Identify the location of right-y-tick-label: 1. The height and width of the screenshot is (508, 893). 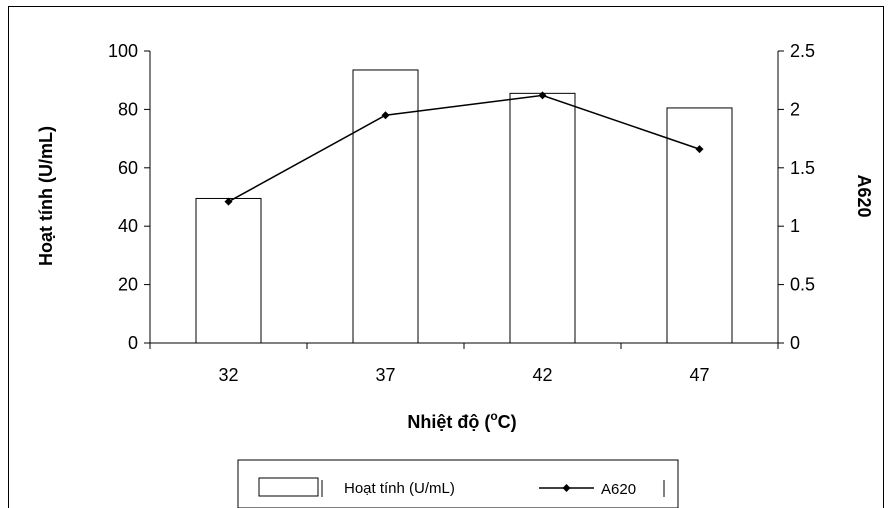
(795, 226).